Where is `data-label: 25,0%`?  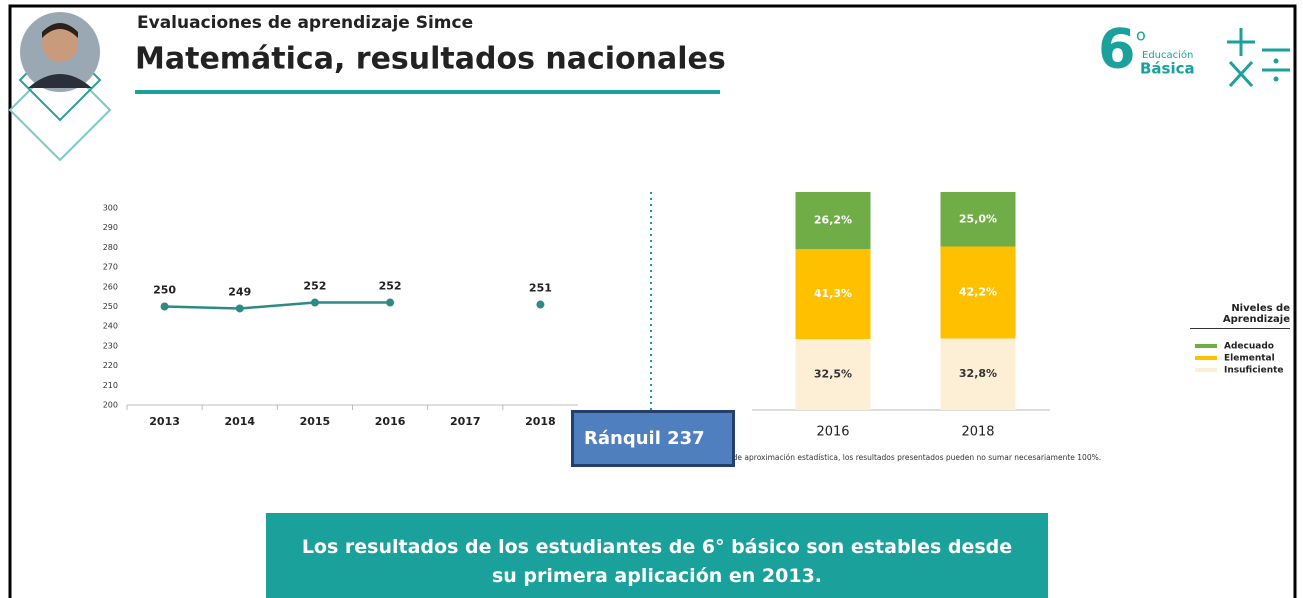
data-label: 25,0% is located at coordinates (978, 218).